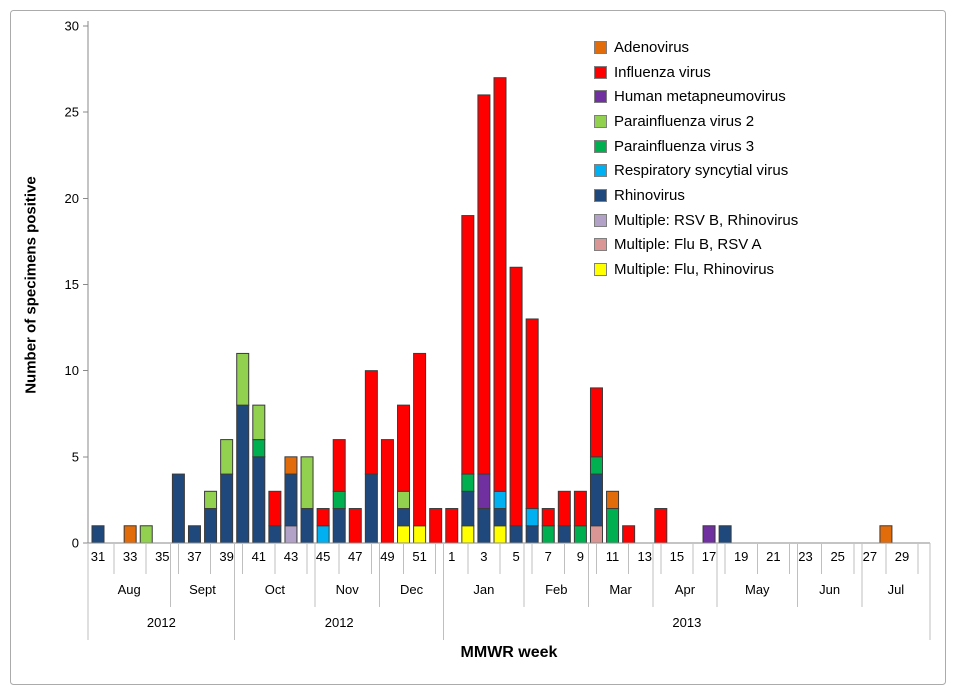 This screenshot has width=956, height=695. What do you see at coordinates (162, 556) in the screenshot?
I see `week-label-2012-35: 35` at bounding box center [162, 556].